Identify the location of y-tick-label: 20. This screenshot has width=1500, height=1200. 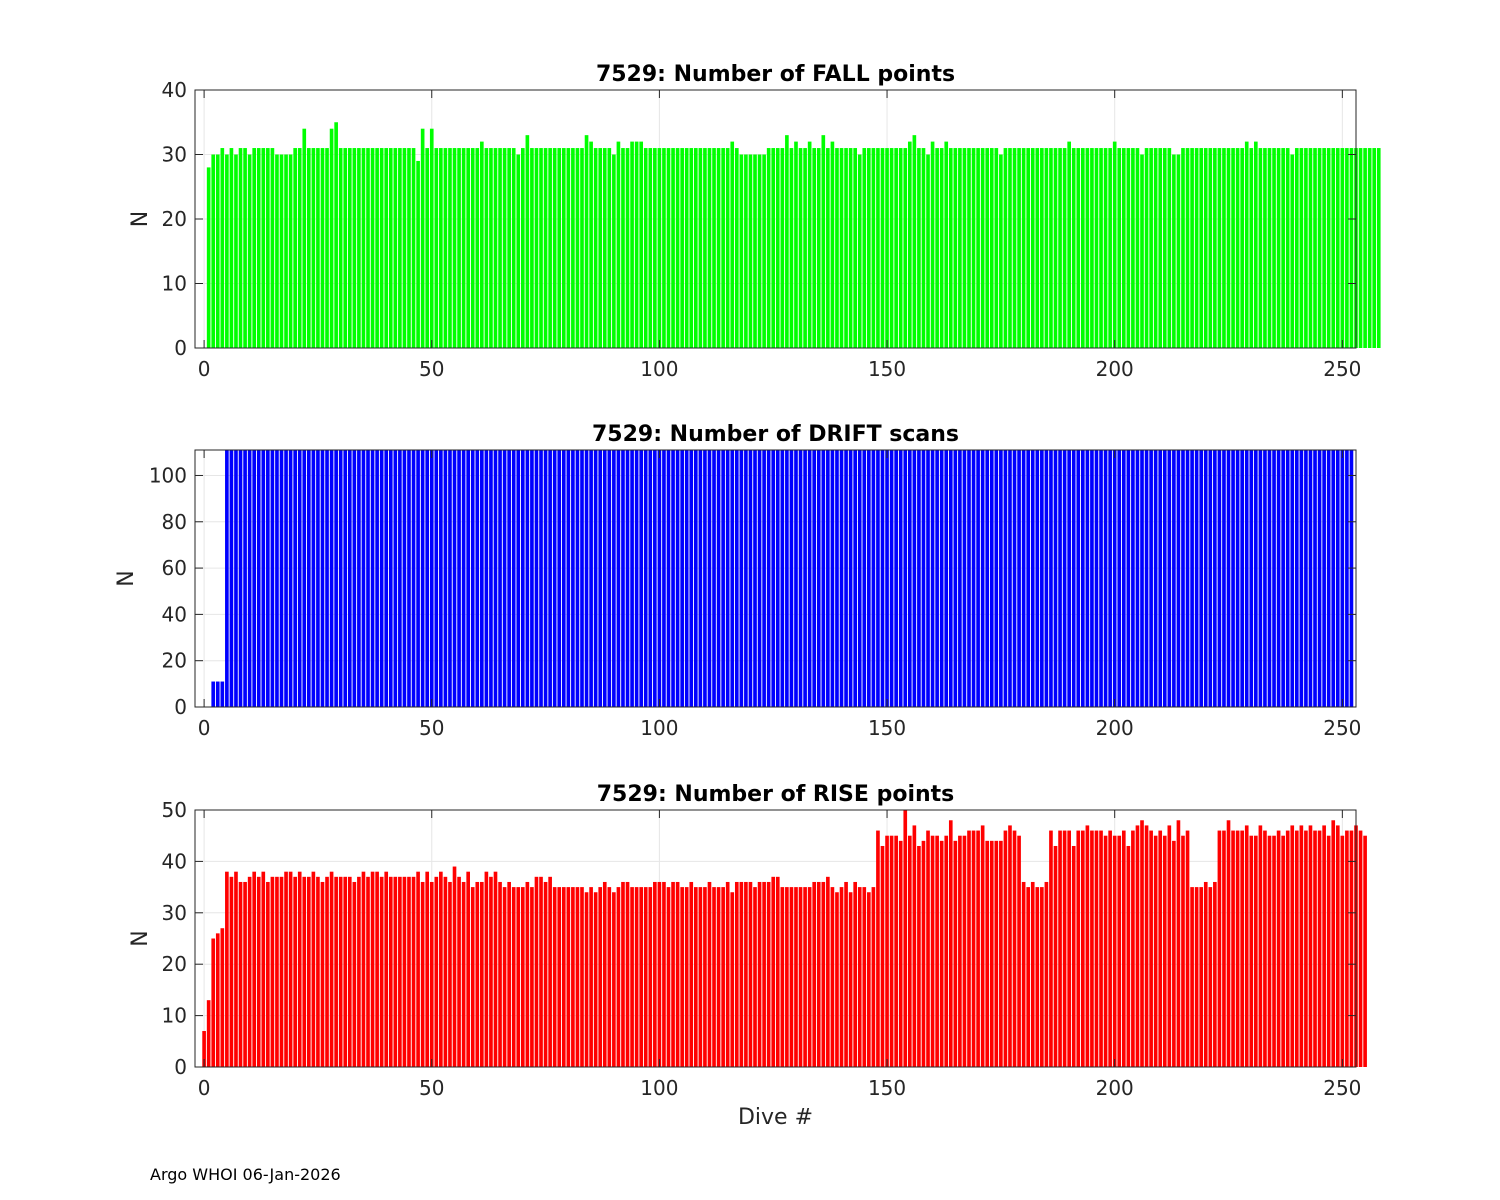
(174, 219).